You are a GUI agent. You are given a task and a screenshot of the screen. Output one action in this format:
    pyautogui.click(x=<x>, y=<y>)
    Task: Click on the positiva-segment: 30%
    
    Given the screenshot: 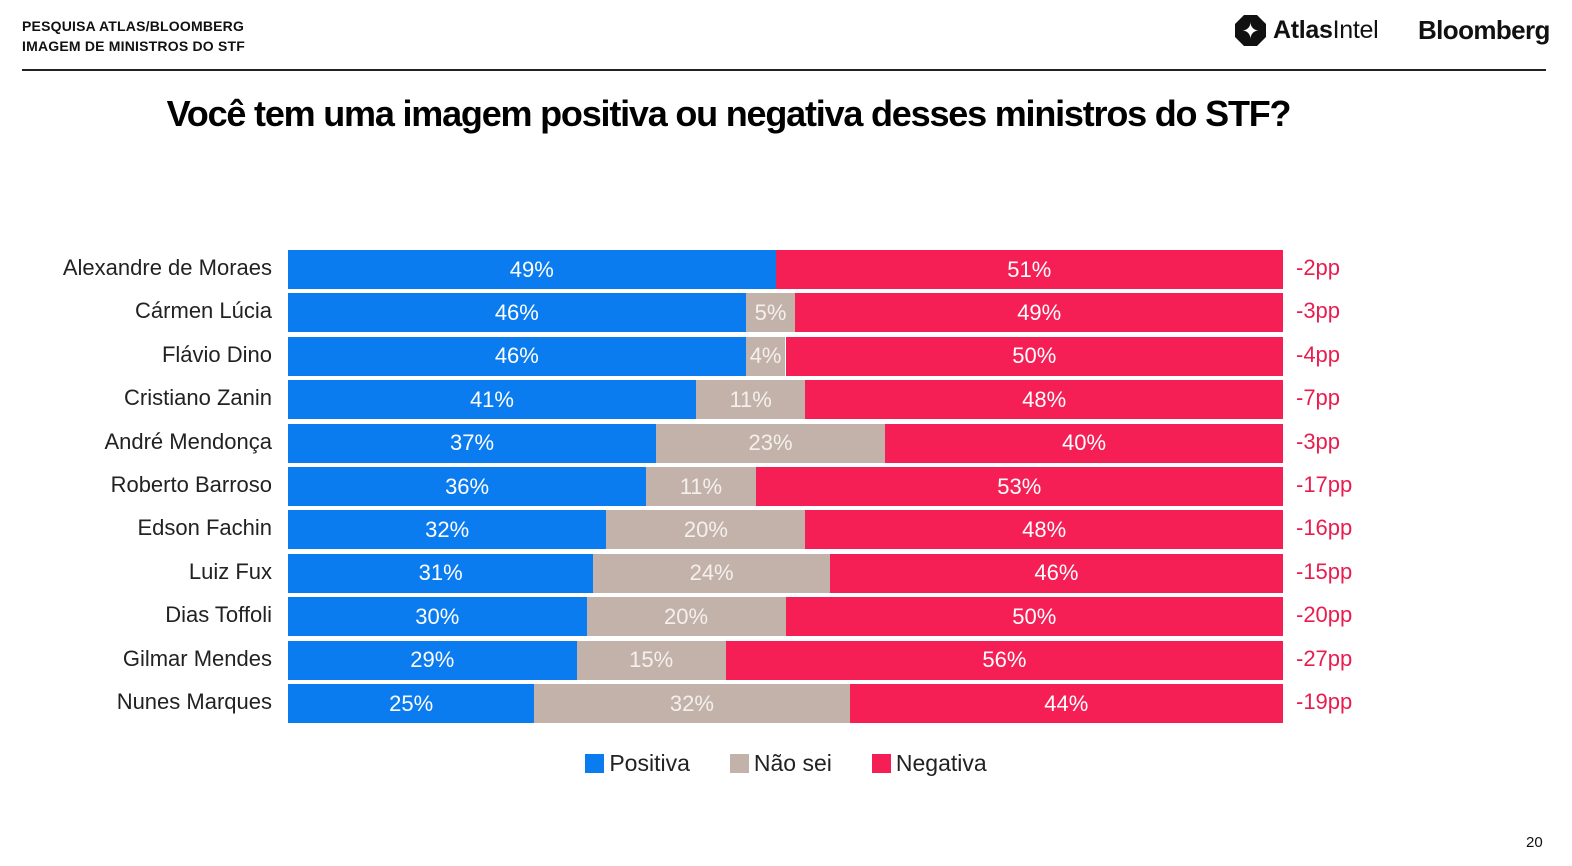 What is the action you would take?
    pyautogui.click(x=437, y=617)
    